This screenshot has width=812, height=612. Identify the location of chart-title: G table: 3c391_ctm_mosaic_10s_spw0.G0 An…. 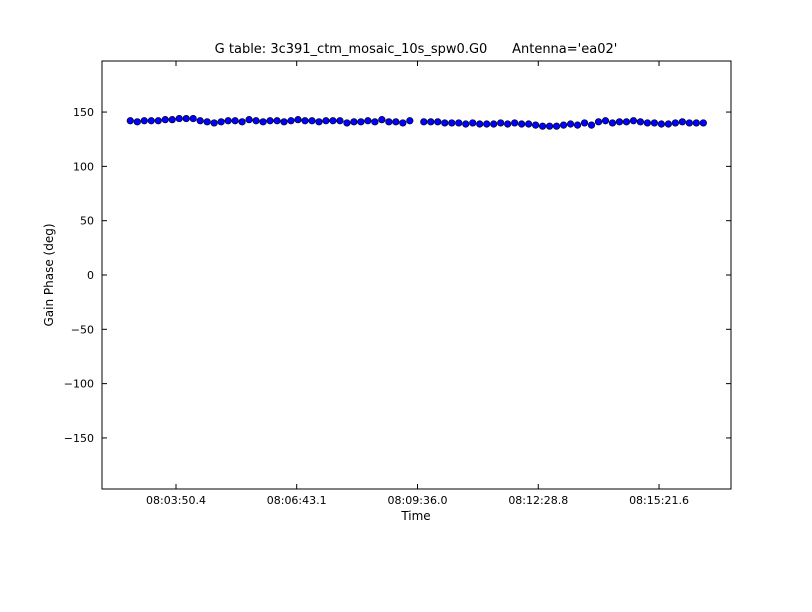
(416, 49).